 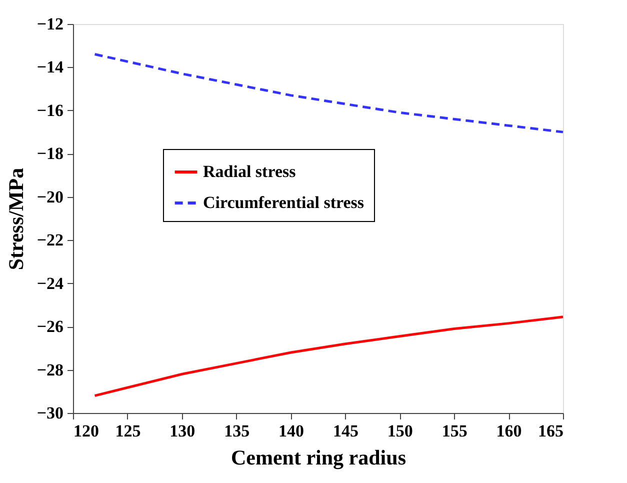 I want to click on x-tick-label: 125, so click(x=128, y=431).